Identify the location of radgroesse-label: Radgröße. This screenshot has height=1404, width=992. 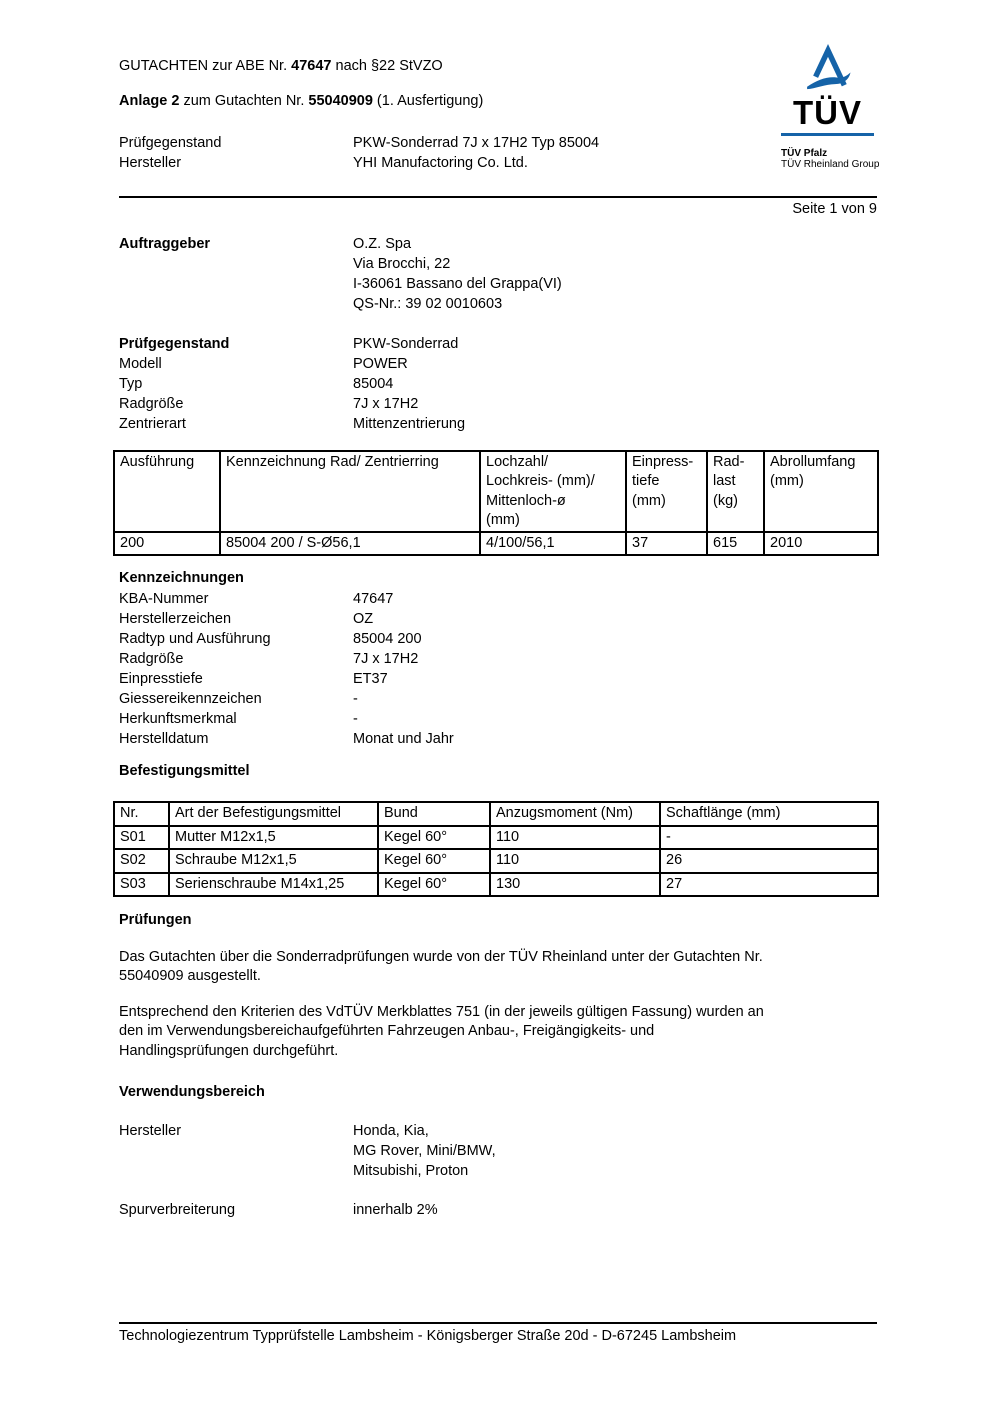
(151, 403).